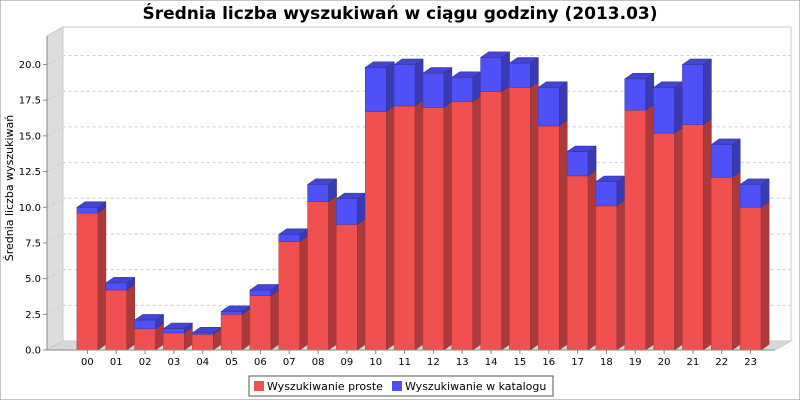 The height and width of the screenshot is (404, 800). I want to click on y-tick-label: 10.0, so click(30, 208).